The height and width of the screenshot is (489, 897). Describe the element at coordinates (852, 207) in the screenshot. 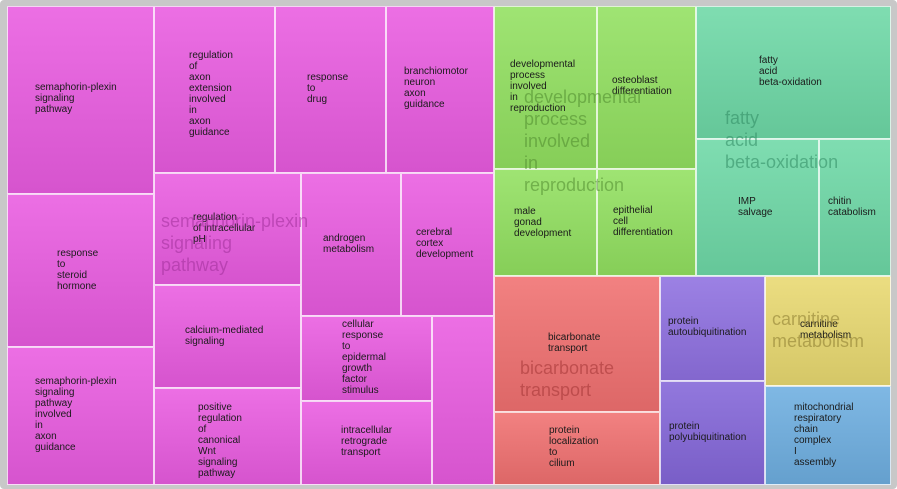

I see `treemap-cell-label: chitin catabolism` at that location.